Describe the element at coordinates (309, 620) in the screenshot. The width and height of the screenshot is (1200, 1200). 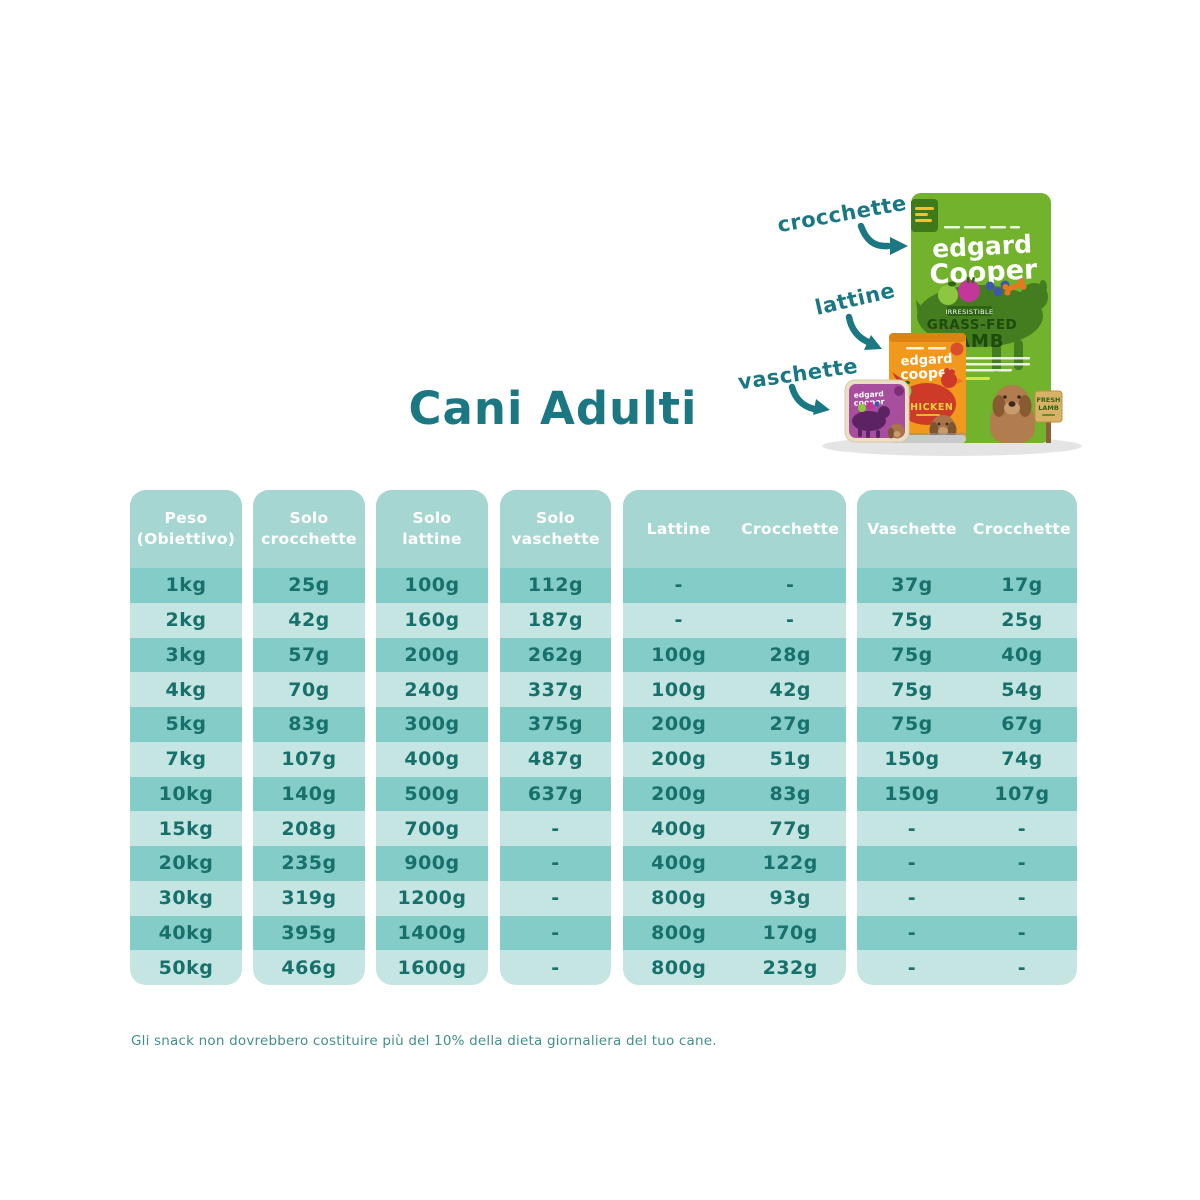
I see `table-row: 42g` at that location.